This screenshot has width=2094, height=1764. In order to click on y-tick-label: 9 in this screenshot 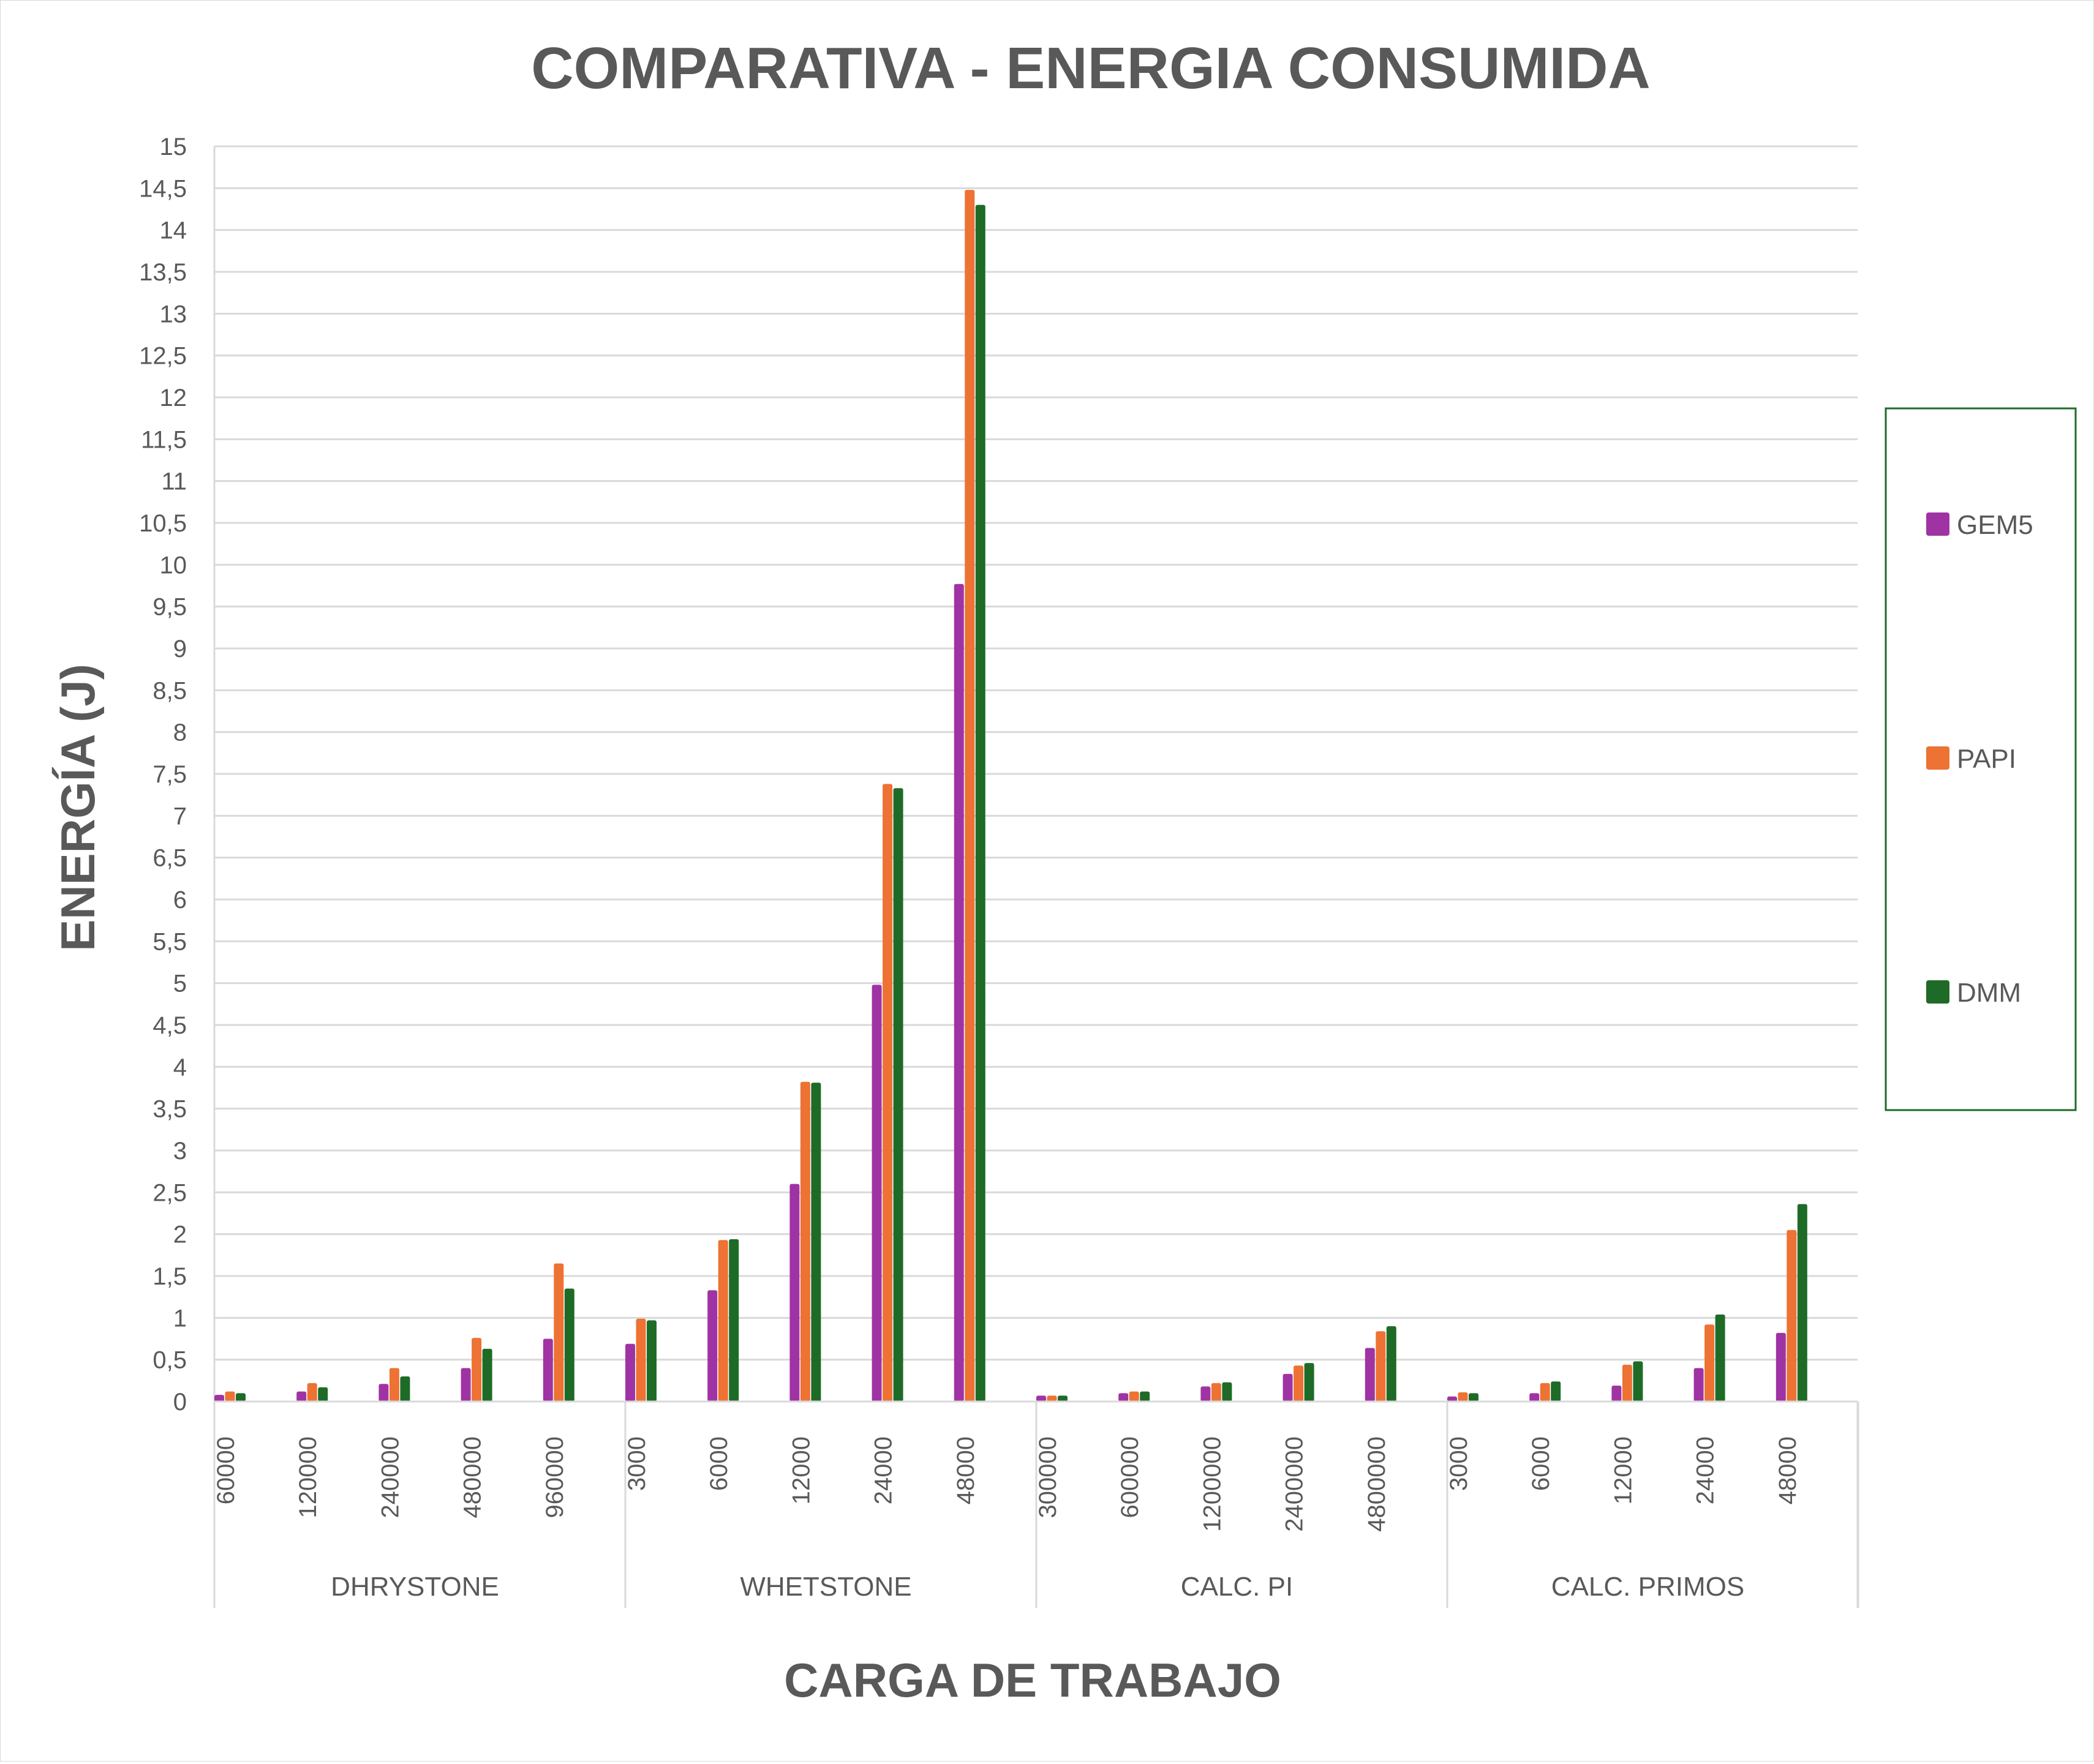, I will do `click(180, 649)`.